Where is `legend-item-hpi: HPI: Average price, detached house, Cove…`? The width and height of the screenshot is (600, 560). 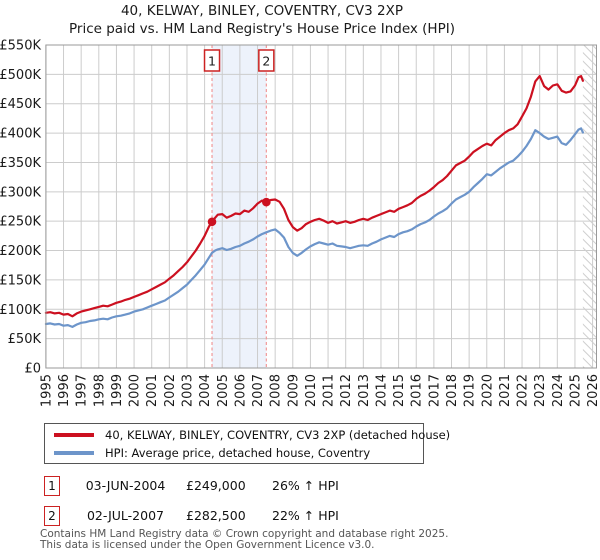
legend-item-hpi: HPI: Average price, detached house, Cove… is located at coordinates (234, 453).